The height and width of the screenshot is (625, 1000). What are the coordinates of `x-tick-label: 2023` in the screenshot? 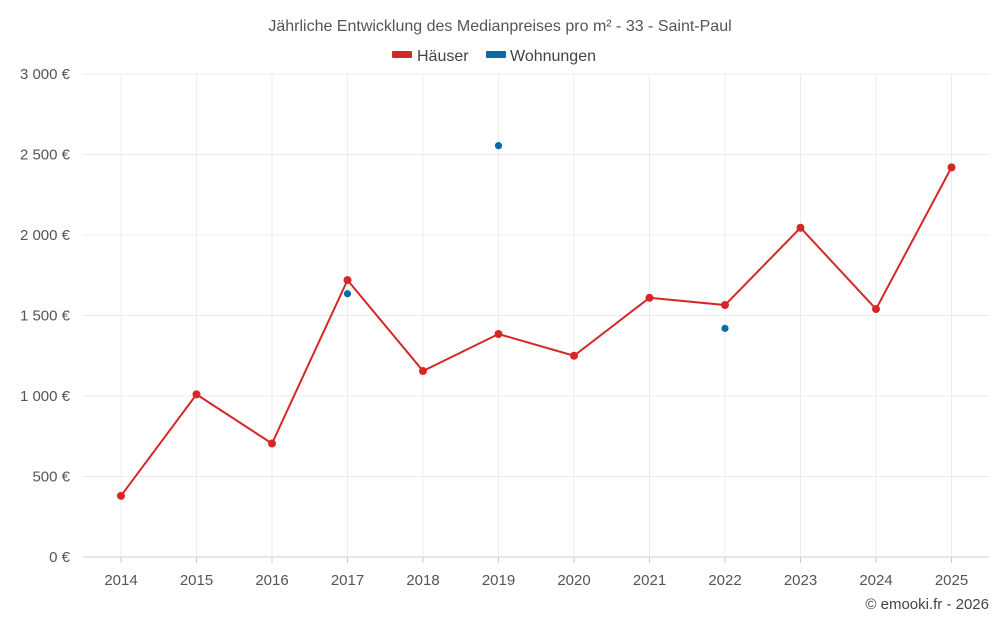 It's located at (800, 580).